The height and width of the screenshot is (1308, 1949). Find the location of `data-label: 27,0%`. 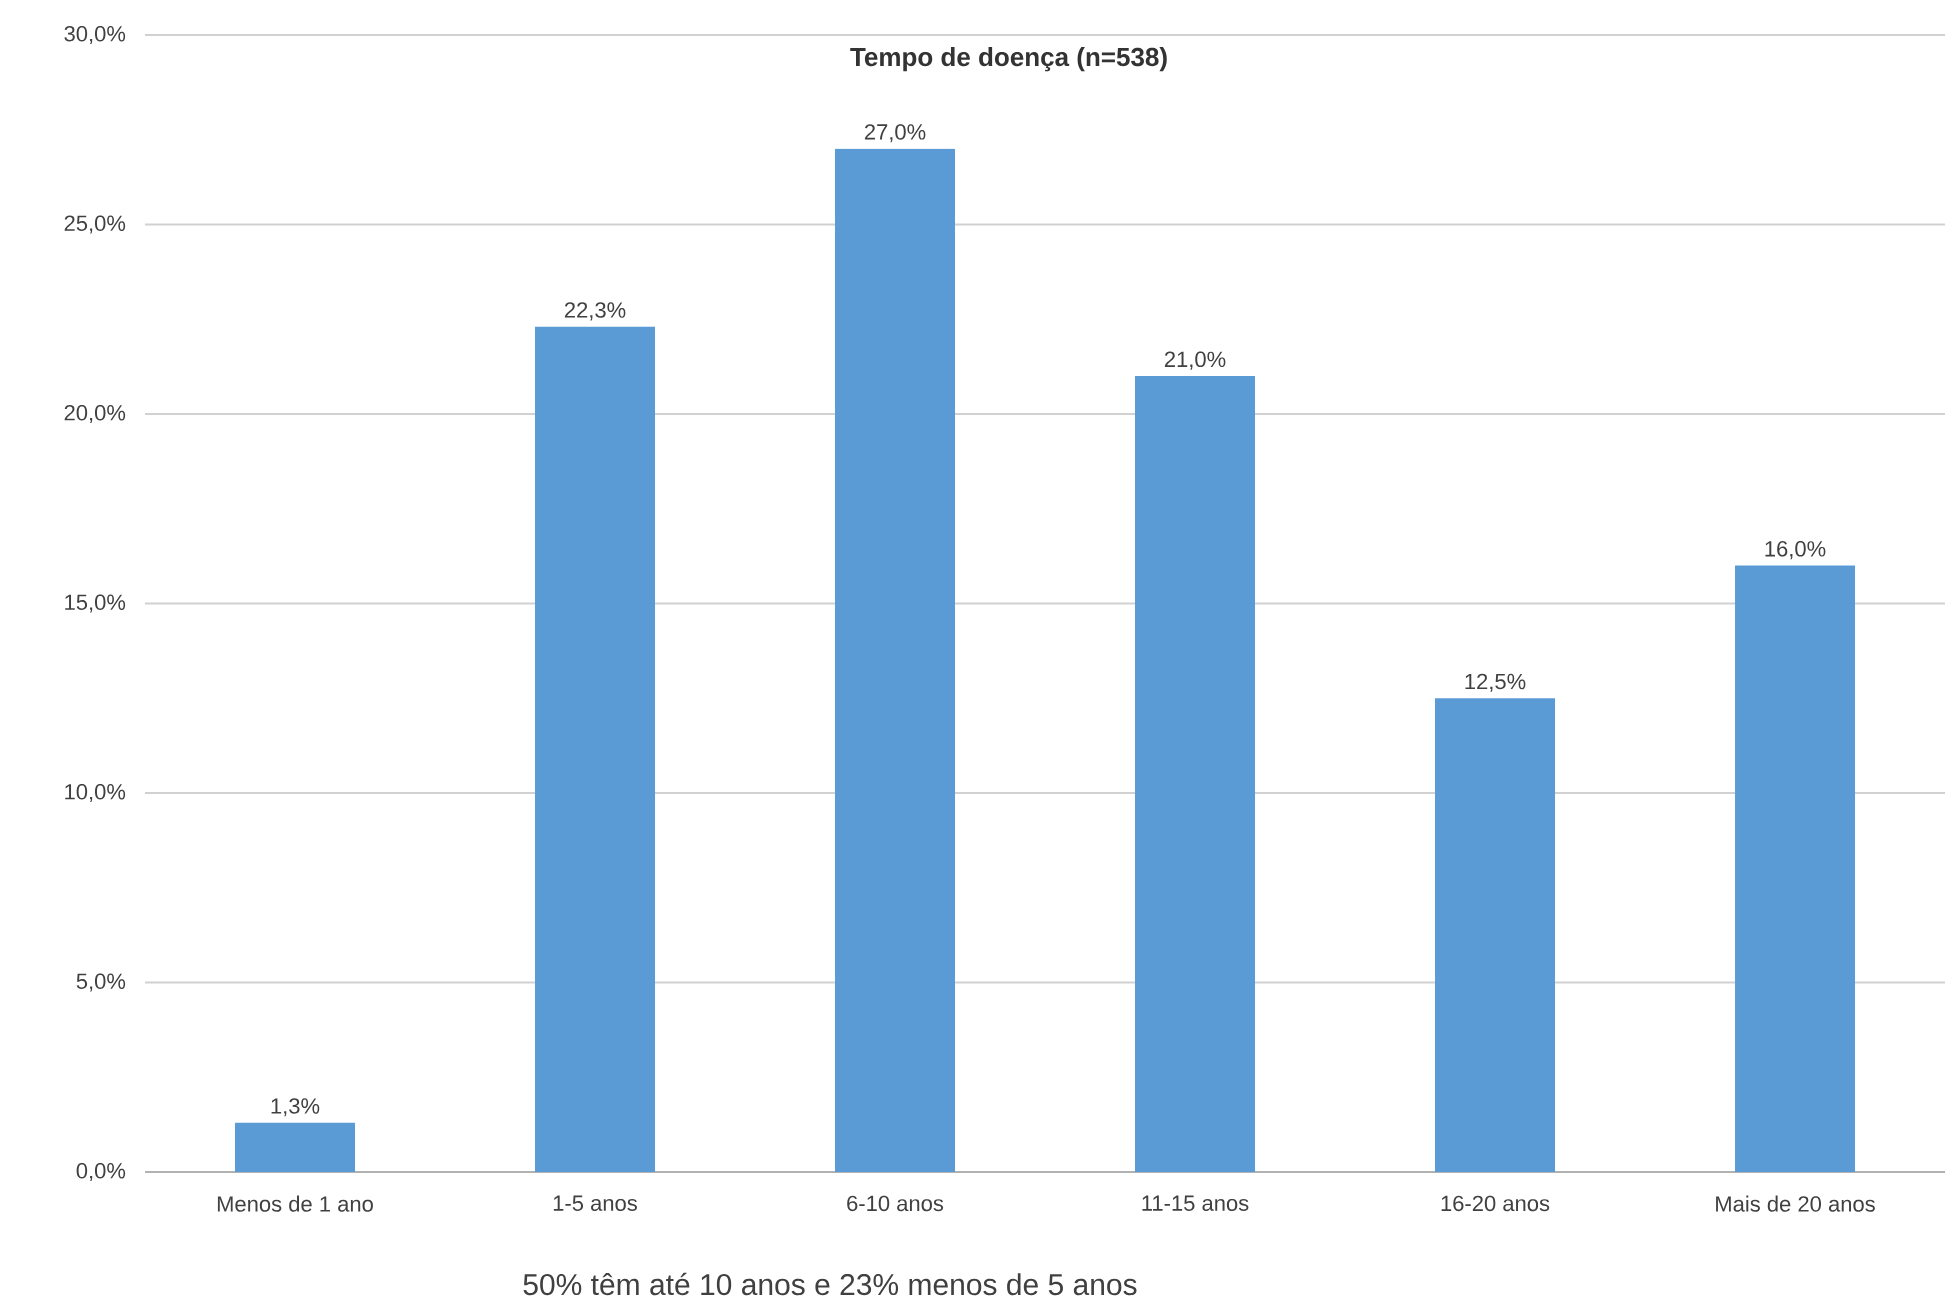

data-label: 27,0% is located at coordinates (895, 133).